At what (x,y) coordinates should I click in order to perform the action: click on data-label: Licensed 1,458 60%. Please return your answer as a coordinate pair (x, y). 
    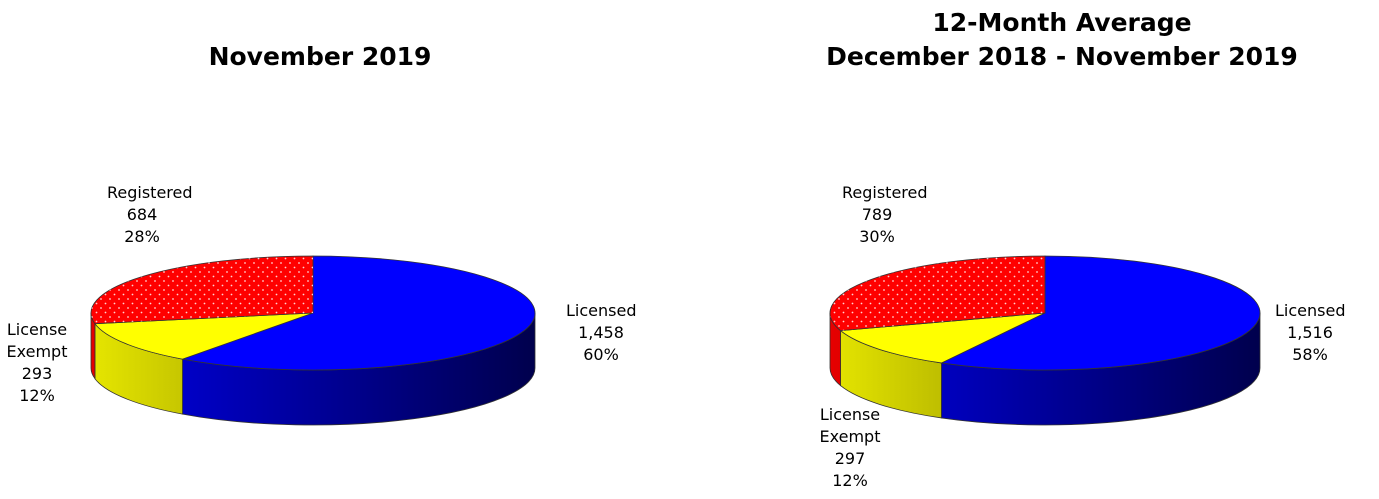
    Looking at the image, I should click on (601, 333).